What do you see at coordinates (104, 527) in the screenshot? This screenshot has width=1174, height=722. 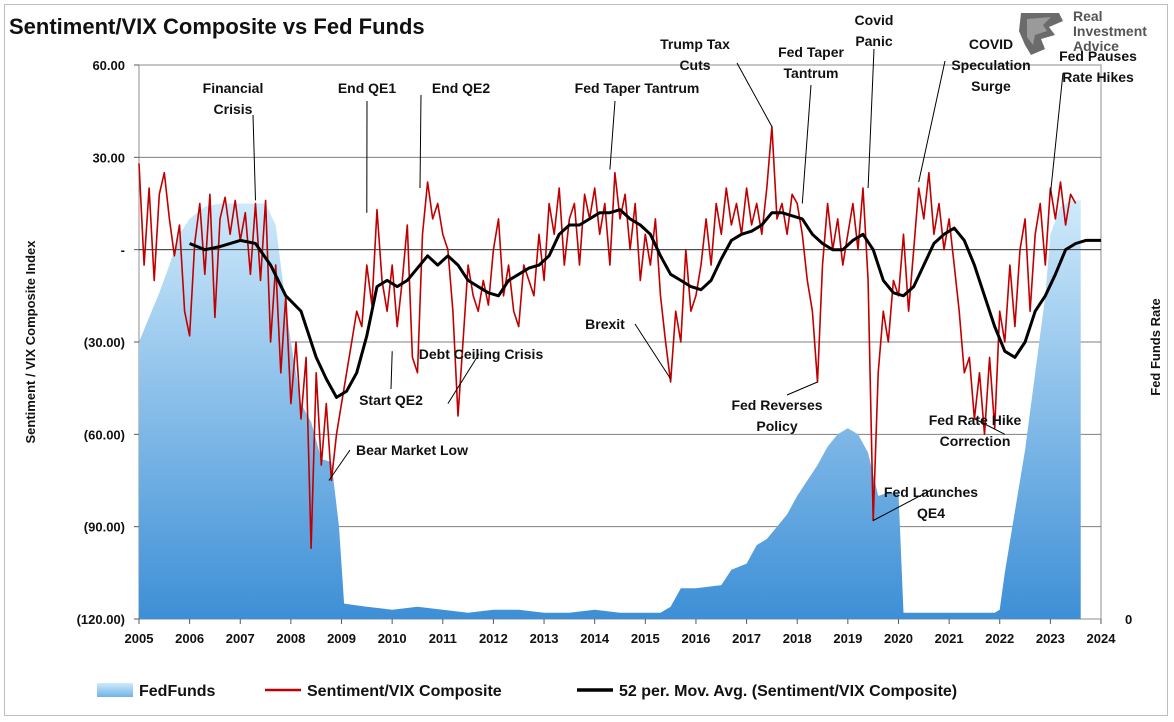 I see `y-tick-label: (90.00)` at bounding box center [104, 527].